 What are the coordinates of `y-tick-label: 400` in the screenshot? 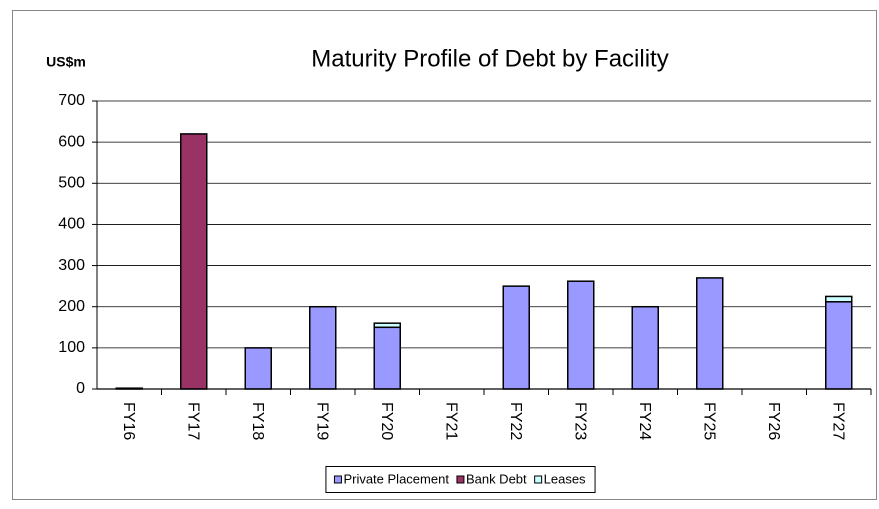 It's located at (71, 224).